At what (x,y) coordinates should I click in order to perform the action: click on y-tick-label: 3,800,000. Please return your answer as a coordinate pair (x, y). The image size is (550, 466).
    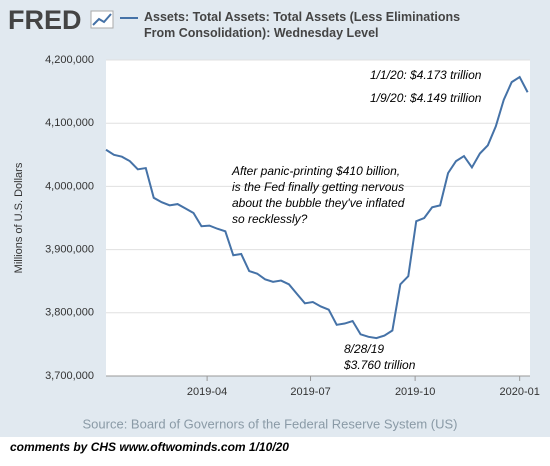
    Looking at the image, I should click on (69, 313).